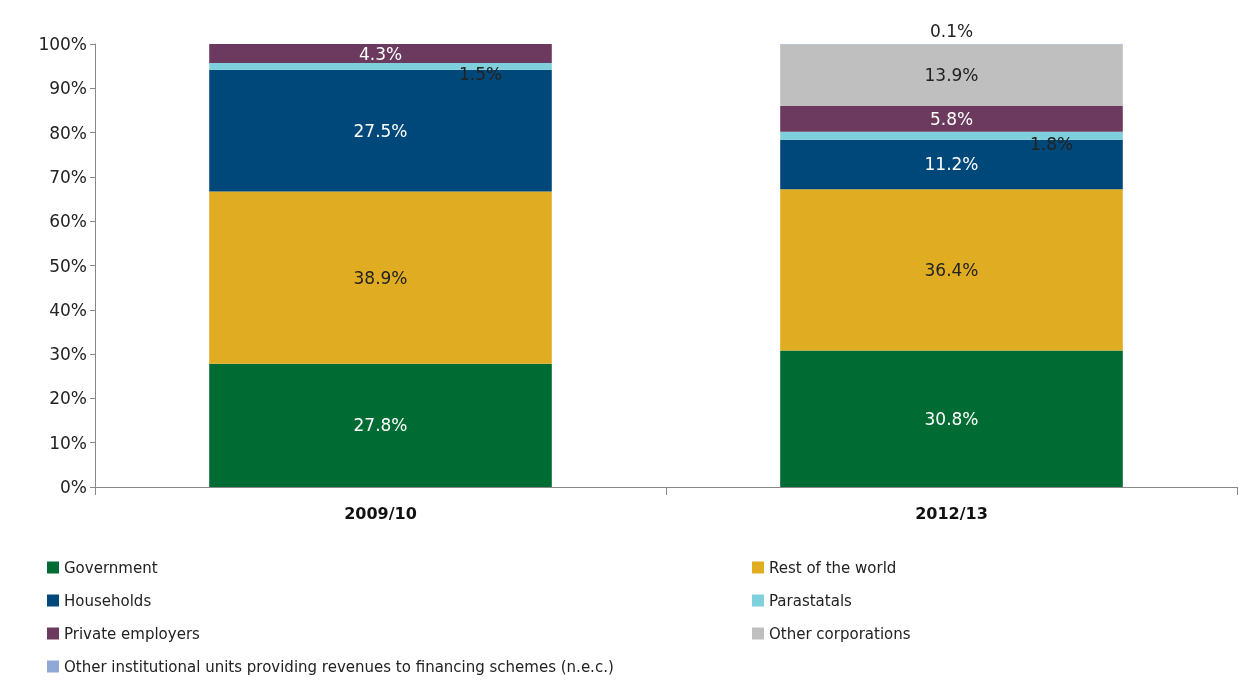  I want to click on data-label: 1.5%, so click(480, 74).